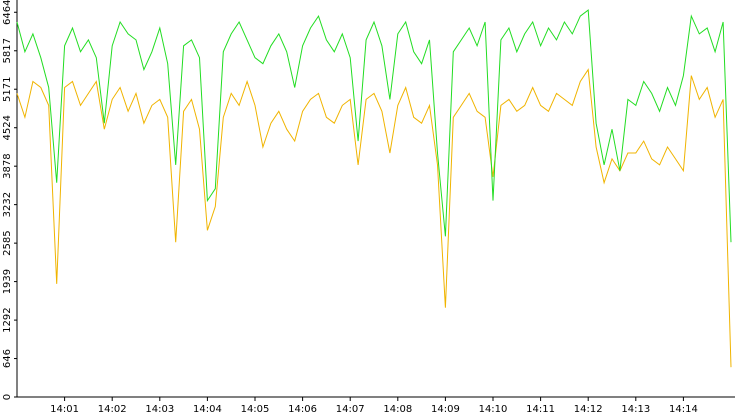  What do you see at coordinates (7, 165) in the screenshot?
I see `y-tick-label: 3878` at bounding box center [7, 165].